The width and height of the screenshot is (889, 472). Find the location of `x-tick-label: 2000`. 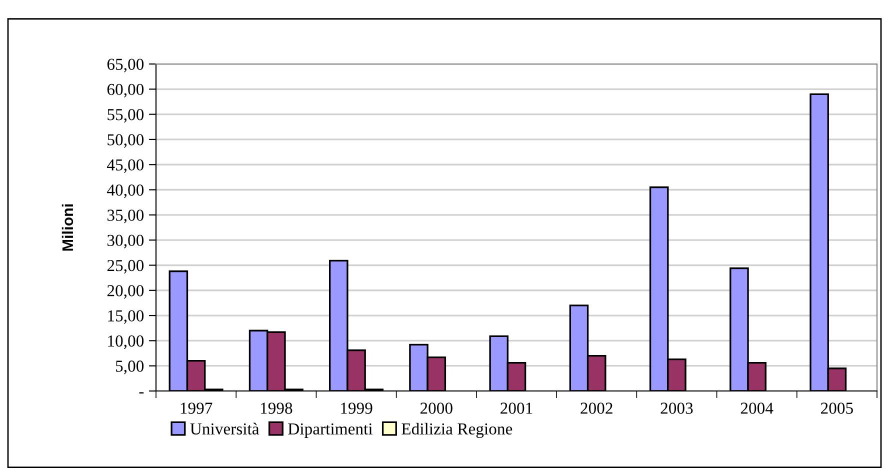

x-tick-label: 2000 is located at coordinates (436, 408).